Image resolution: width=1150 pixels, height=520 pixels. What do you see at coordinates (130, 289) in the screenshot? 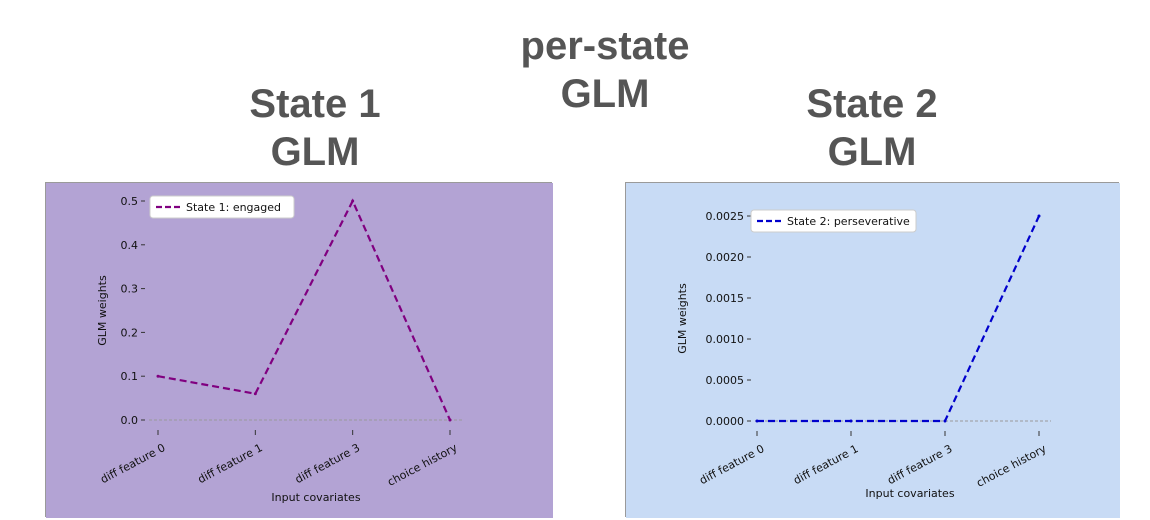
I see `y-tick-label: 0.3` at bounding box center [130, 289].